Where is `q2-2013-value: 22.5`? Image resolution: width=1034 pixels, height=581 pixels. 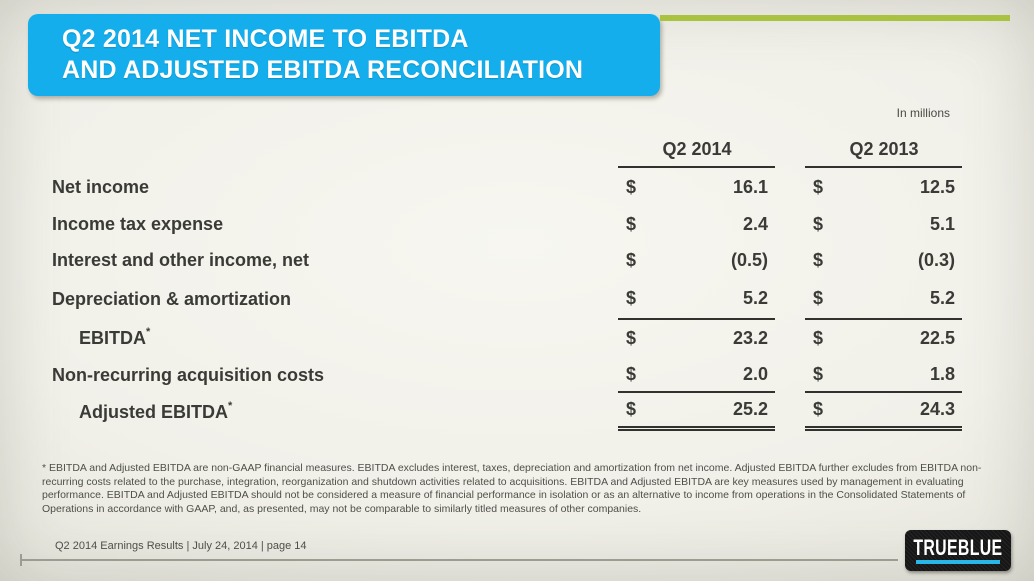 q2-2013-value: 22.5 is located at coordinates (937, 338).